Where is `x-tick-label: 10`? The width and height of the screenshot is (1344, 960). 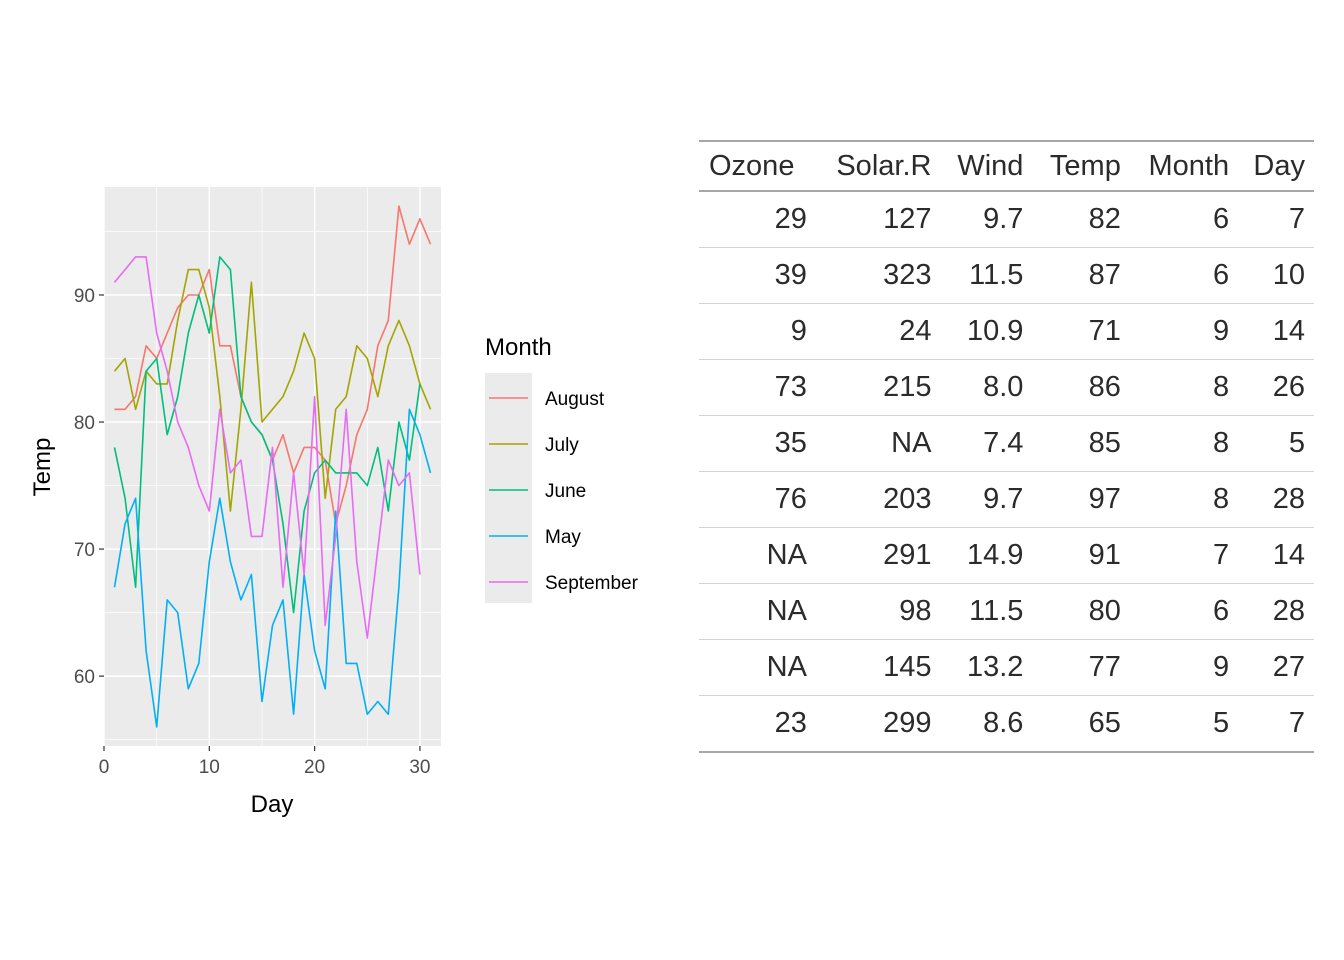
x-tick-label: 10 is located at coordinates (209, 767).